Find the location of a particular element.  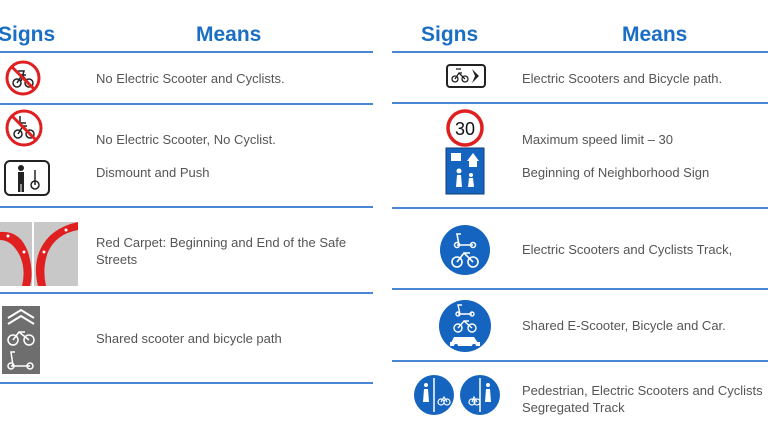

meaning-no-scooter-cyclists: No Electric Scooter and Cyclists. is located at coordinates (190, 78).